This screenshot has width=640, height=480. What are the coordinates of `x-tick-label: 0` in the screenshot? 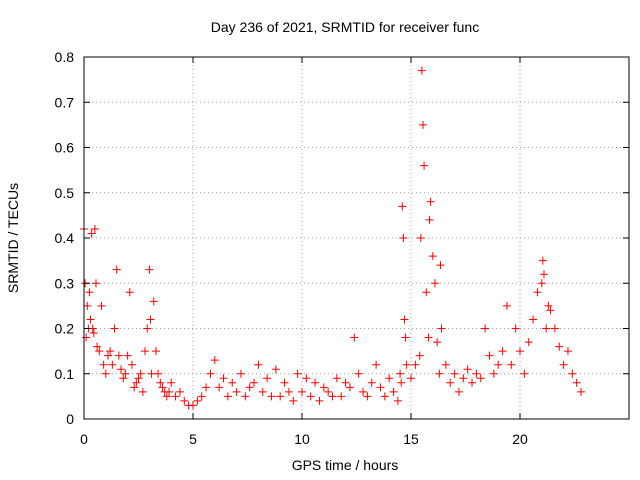 It's located at (84, 439).